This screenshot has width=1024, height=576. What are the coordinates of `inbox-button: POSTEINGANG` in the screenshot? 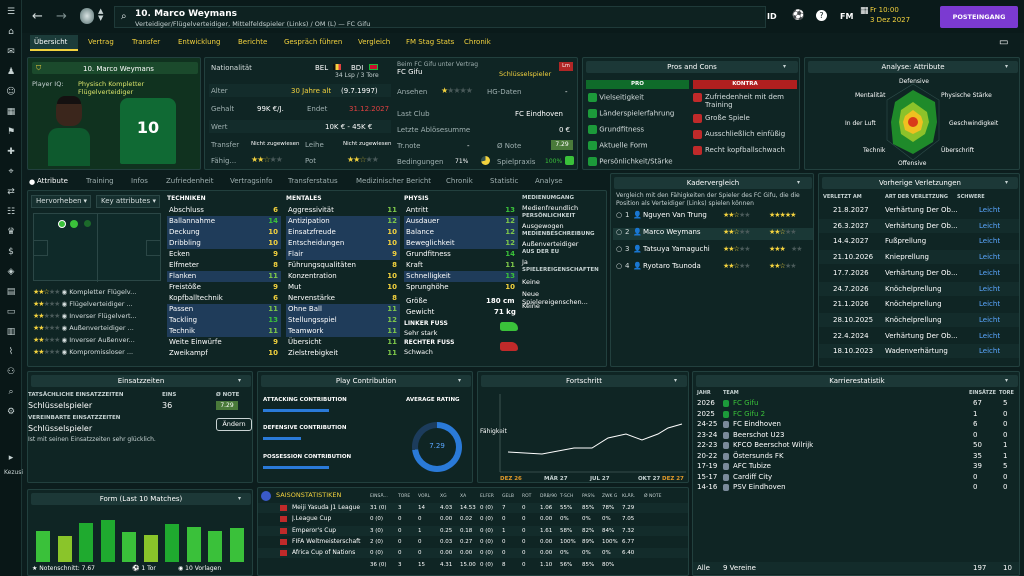 It's located at (979, 17).